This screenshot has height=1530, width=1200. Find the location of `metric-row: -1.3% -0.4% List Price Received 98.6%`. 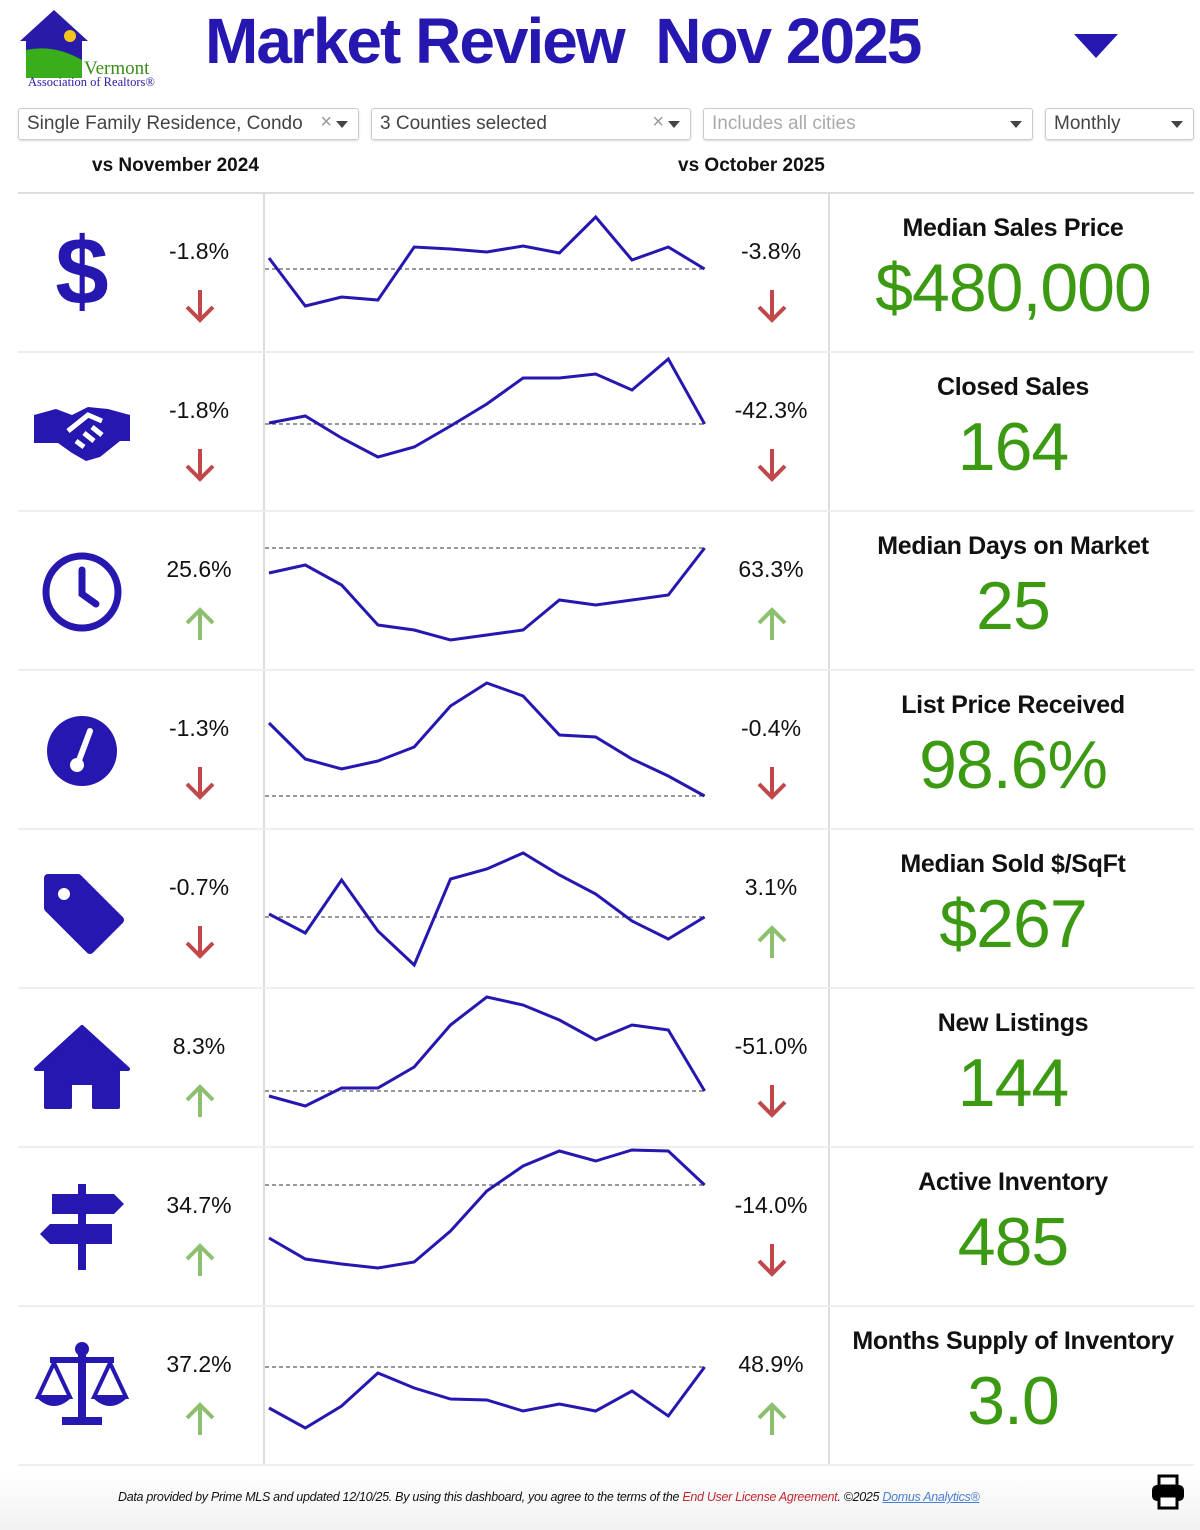

metric-row: -1.3% -0.4% List Price Received 98.6% is located at coordinates (606, 750).